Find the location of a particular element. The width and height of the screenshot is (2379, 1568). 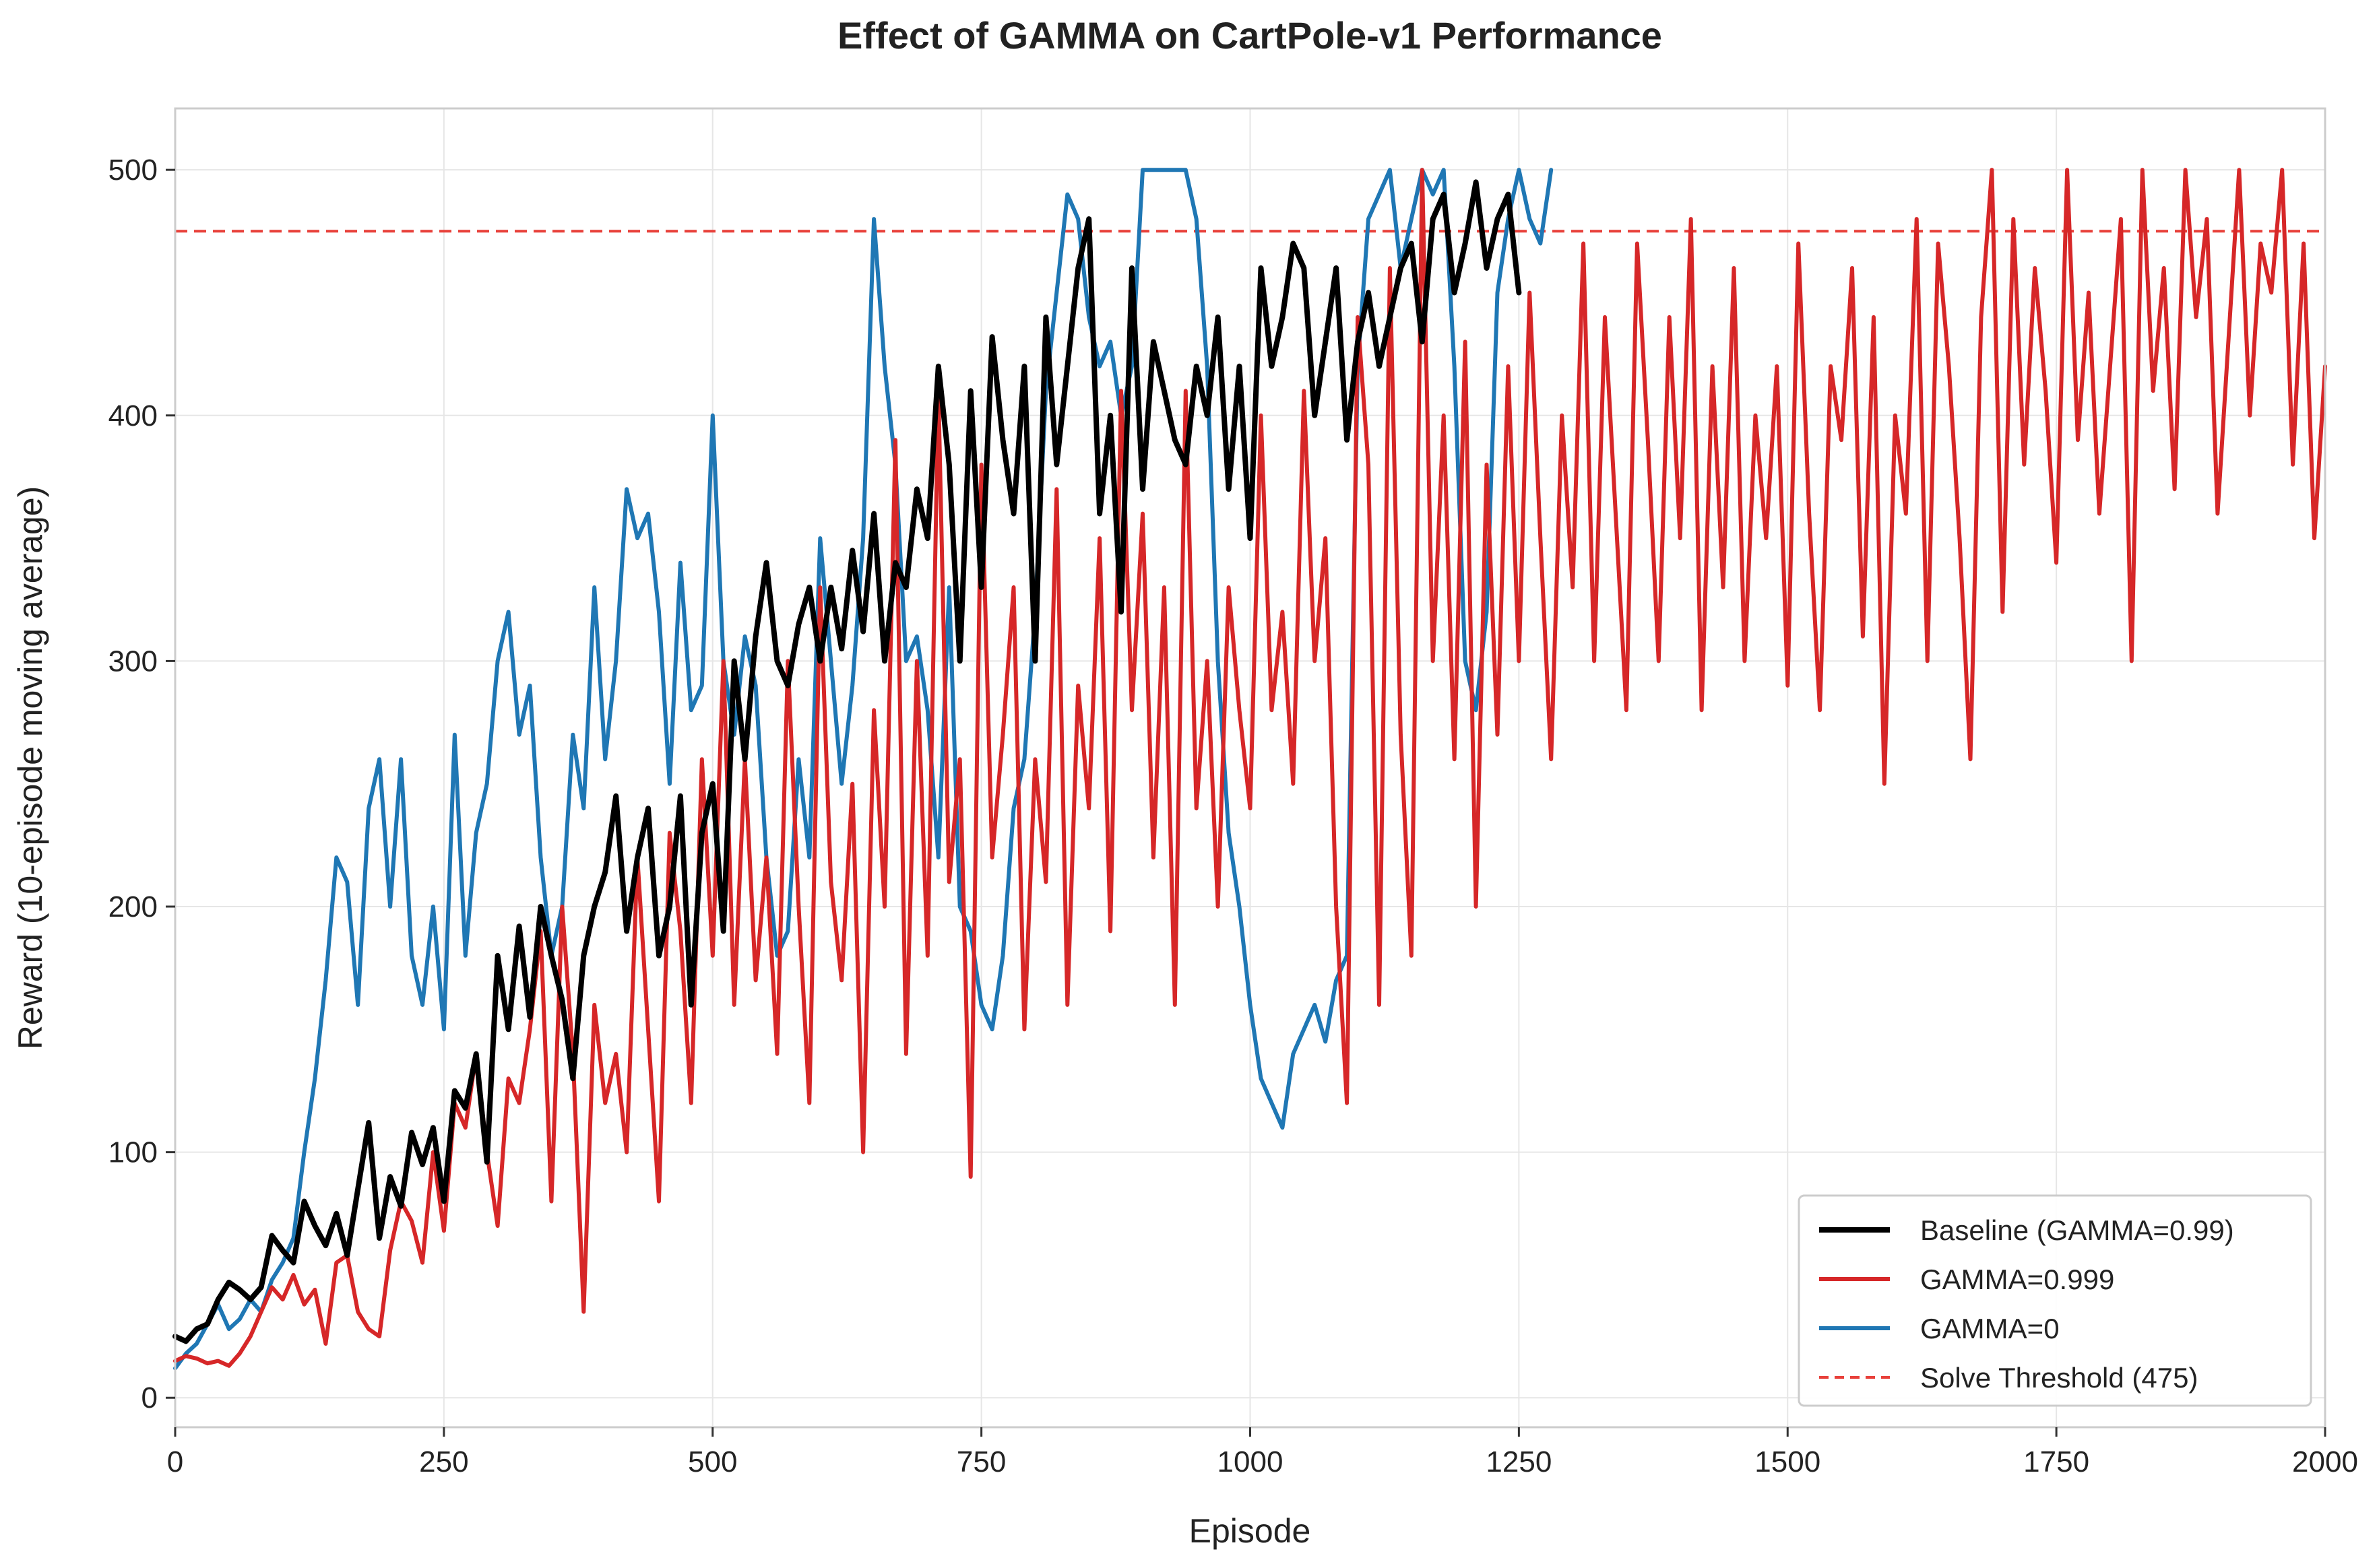

y-tick-label: 500 is located at coordinates (133, 170).